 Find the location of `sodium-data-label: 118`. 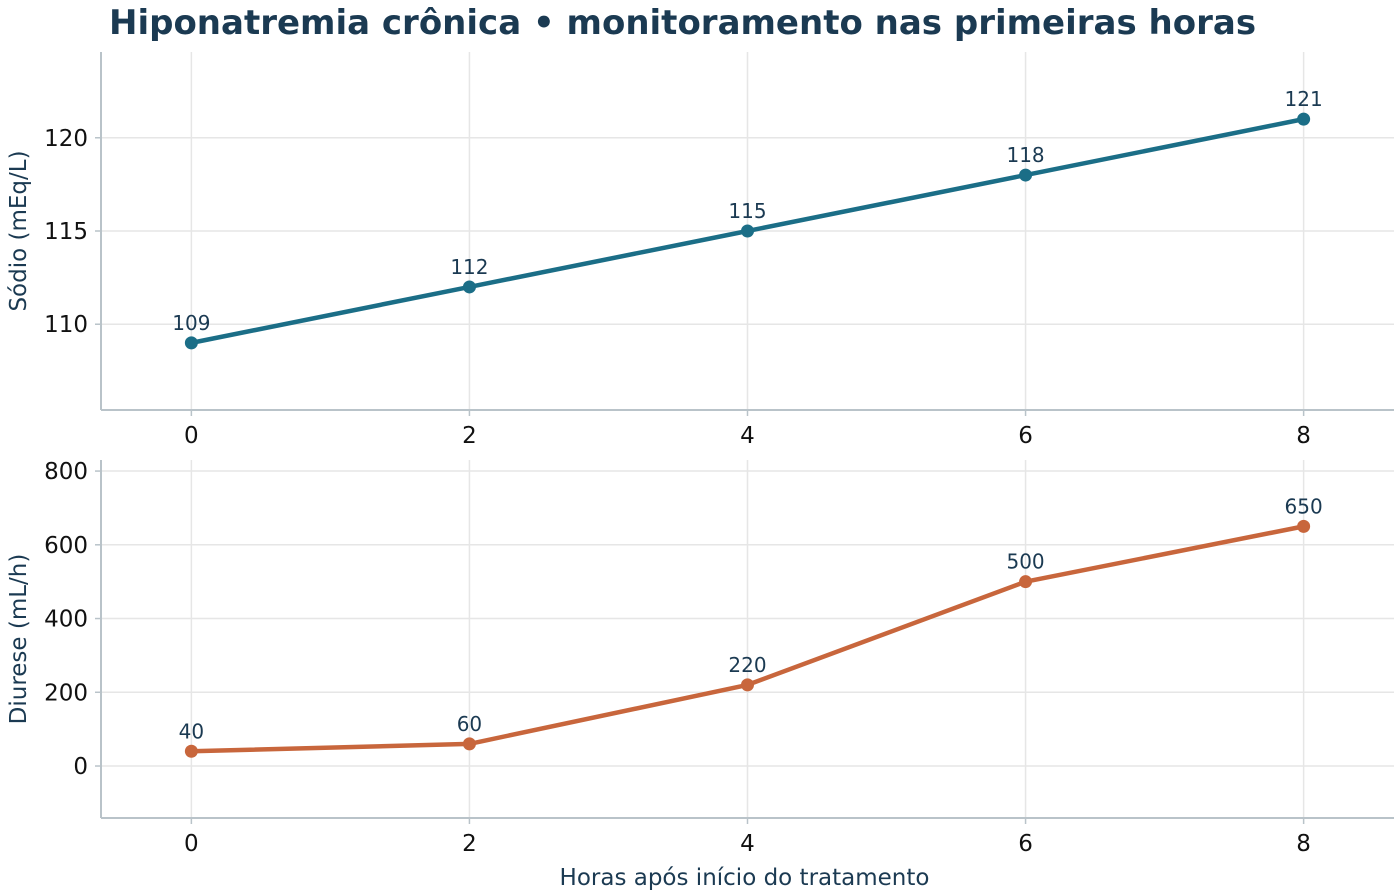

sodium-data-label: 118 is located at coordinates (1025, 155).